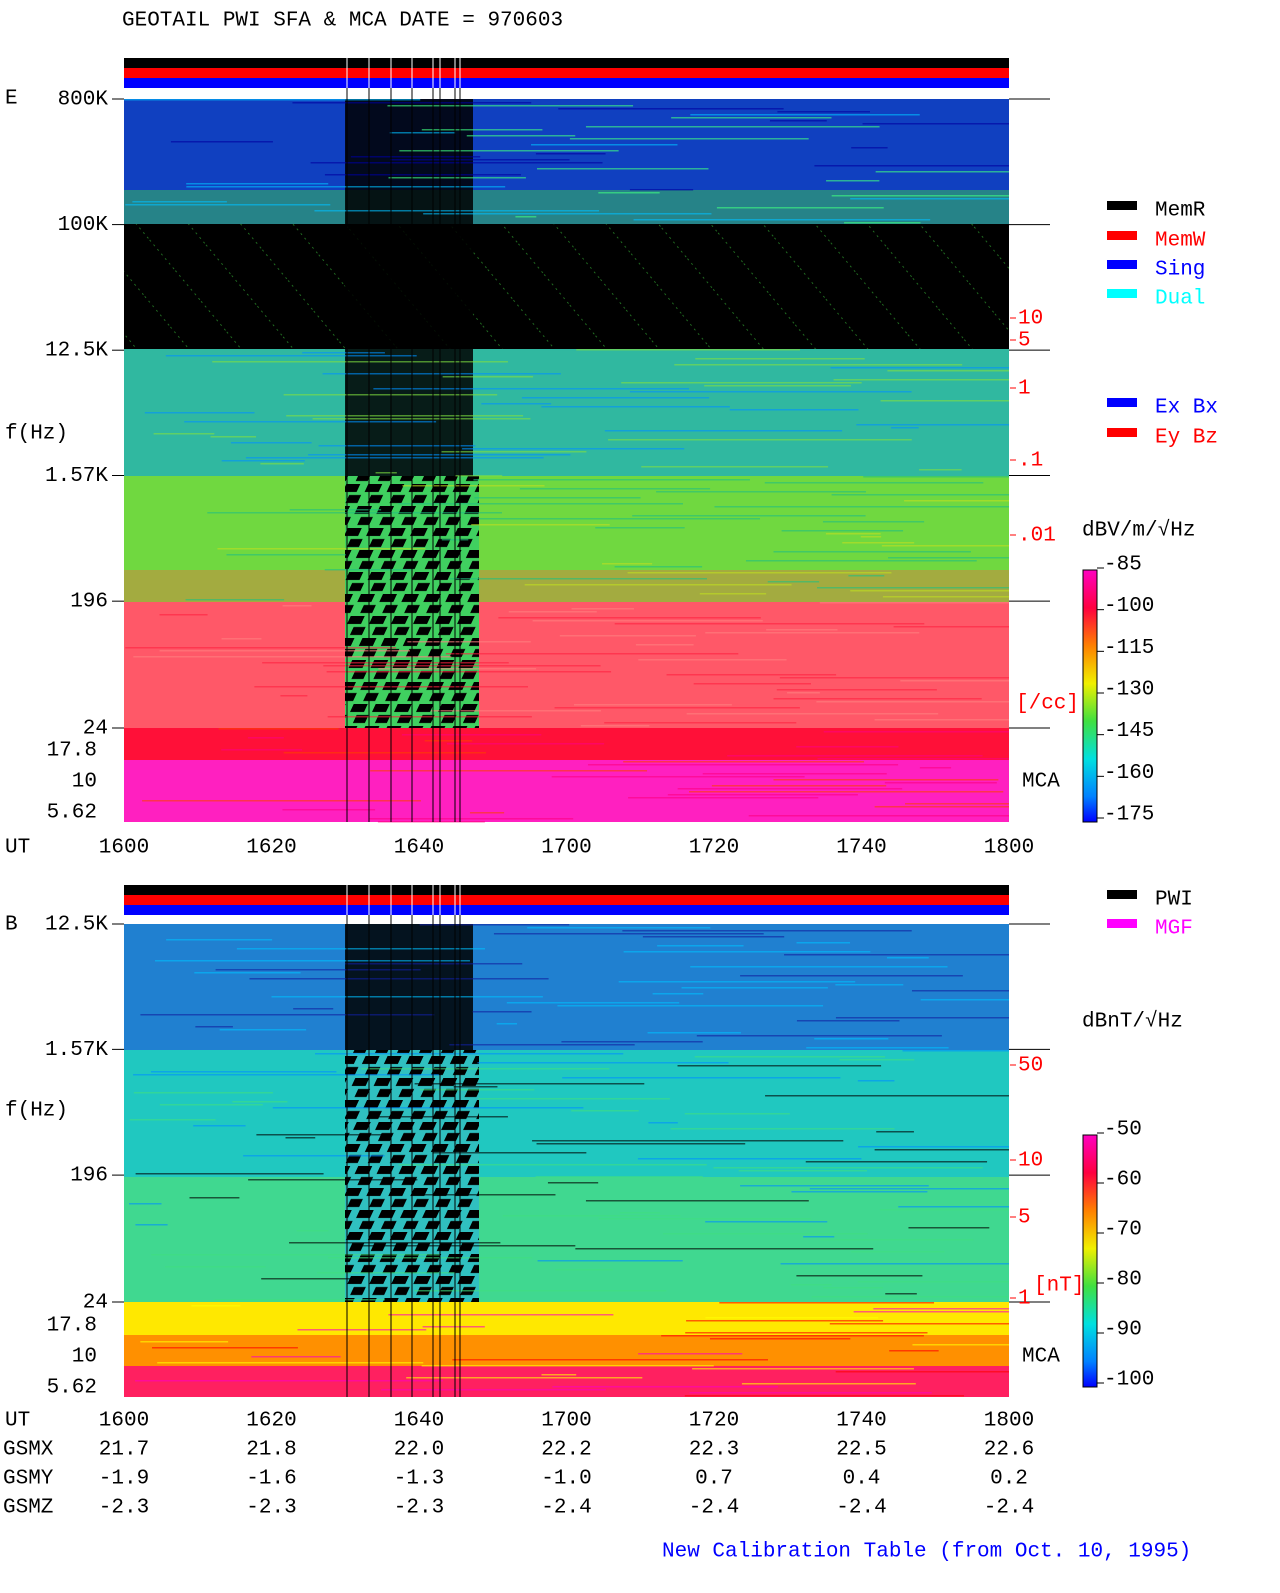  Describe the element at coordinates (1129, 1380) in the screenshot. I see `colorbar-tick-label: -100` at that location.